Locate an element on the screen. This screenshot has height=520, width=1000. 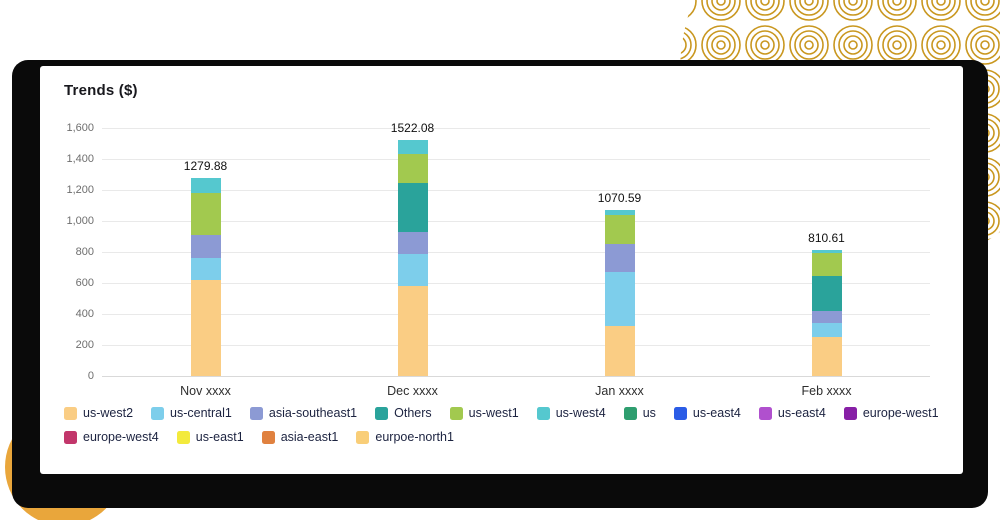
legend-item-europe-west1: europe-west1 is located at coordinates (891, 413).